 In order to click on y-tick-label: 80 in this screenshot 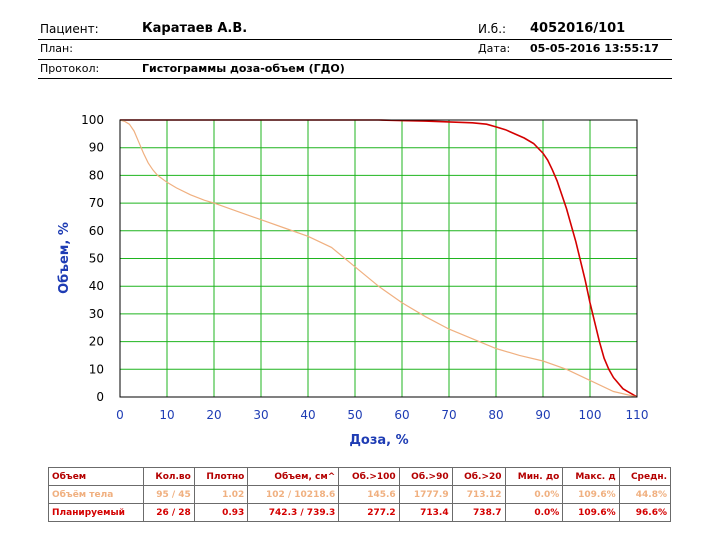, I will do `click(96, 175)`.